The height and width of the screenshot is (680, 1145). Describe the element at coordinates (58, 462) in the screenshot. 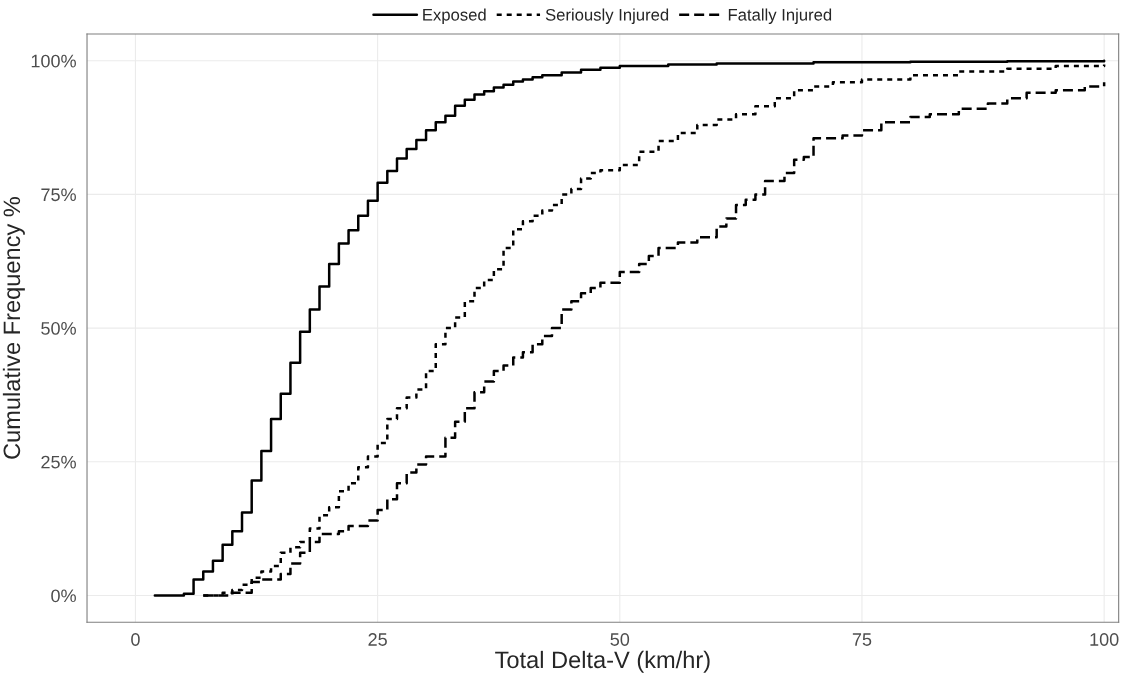

I see `y-tick-label: 25%` at that location.